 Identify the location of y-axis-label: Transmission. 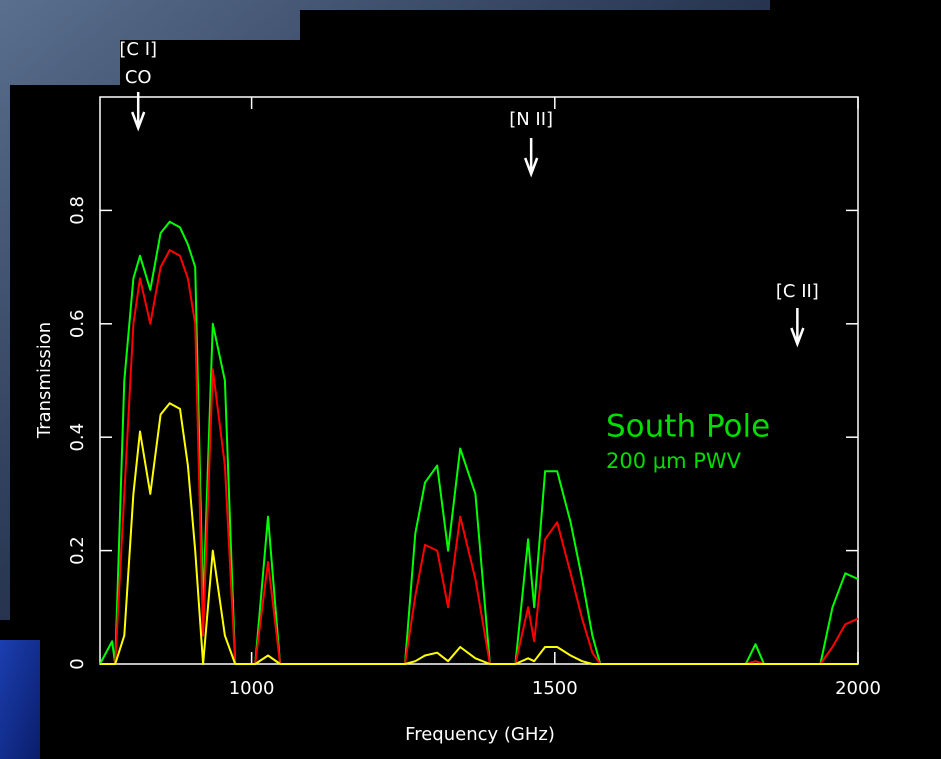
(44, 380).